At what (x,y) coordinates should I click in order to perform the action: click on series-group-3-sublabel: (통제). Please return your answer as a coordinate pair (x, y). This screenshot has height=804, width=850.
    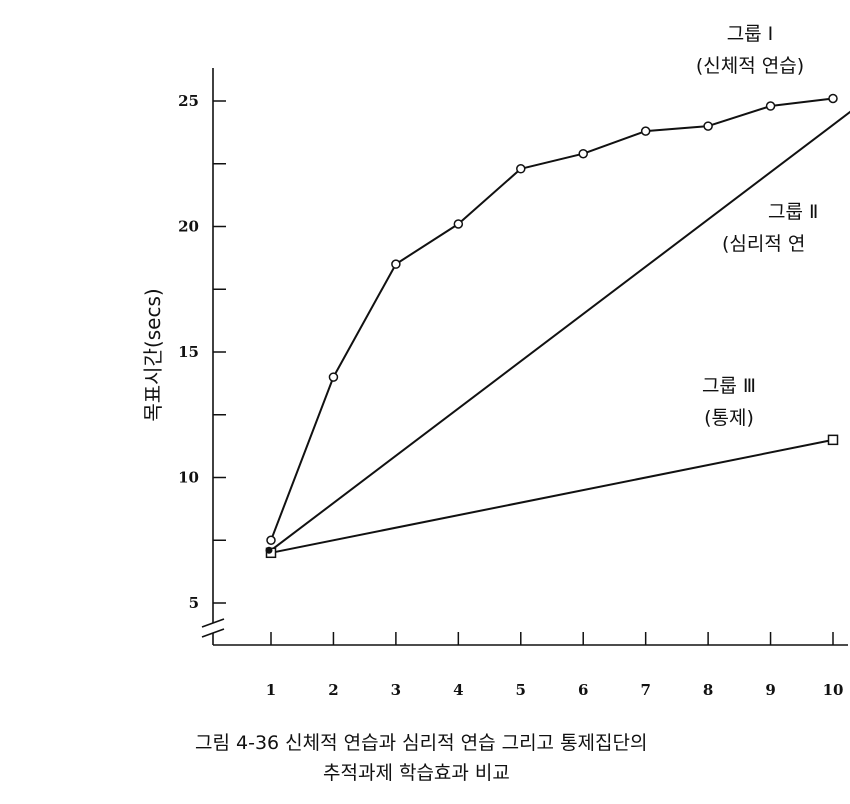
    Looking at the image, I should click on (729, 418).